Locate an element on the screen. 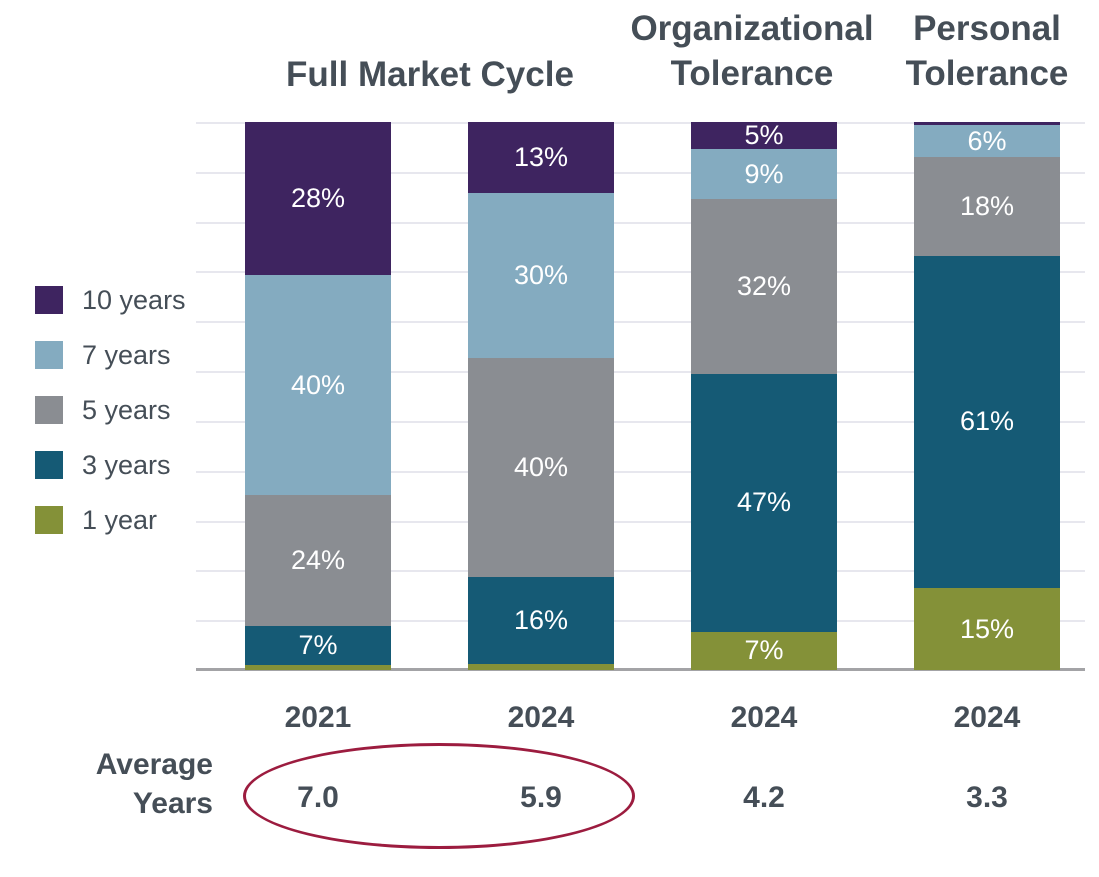 This screenshot has height=877, width=1099. stacked-bar-1-full-market-cycle-2021: 28% 40% 24% 7% is located at coordinates (318, 396).